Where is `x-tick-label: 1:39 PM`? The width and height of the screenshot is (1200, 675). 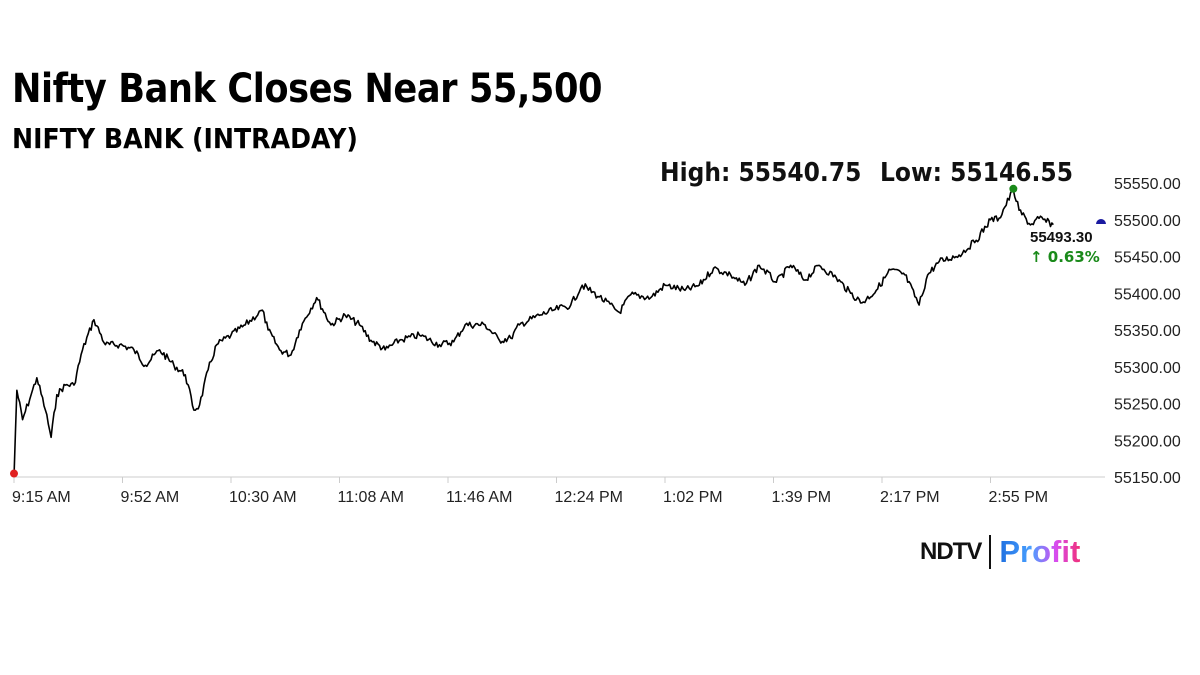 x-tick-label: 1:39 PM is located at coordinates (802, 497).